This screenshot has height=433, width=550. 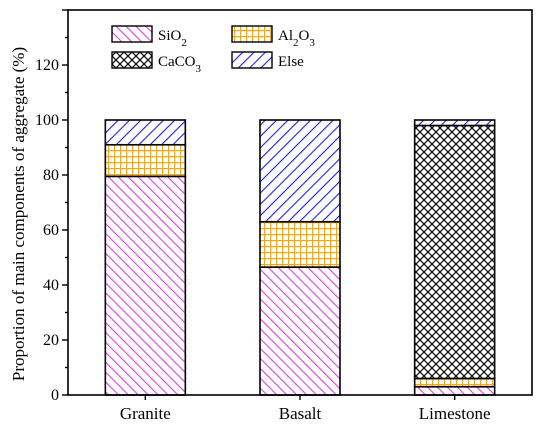 I want to click on bar-segment-basalt-al2o3, so click(x=300, y=244).